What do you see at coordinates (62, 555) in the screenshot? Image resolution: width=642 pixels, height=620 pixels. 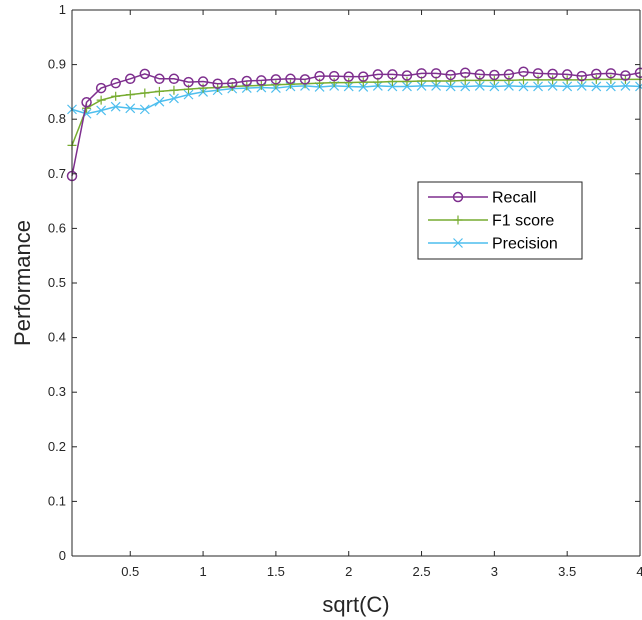 I see `y-tick-label: 0` at bounding box center [62, 555].